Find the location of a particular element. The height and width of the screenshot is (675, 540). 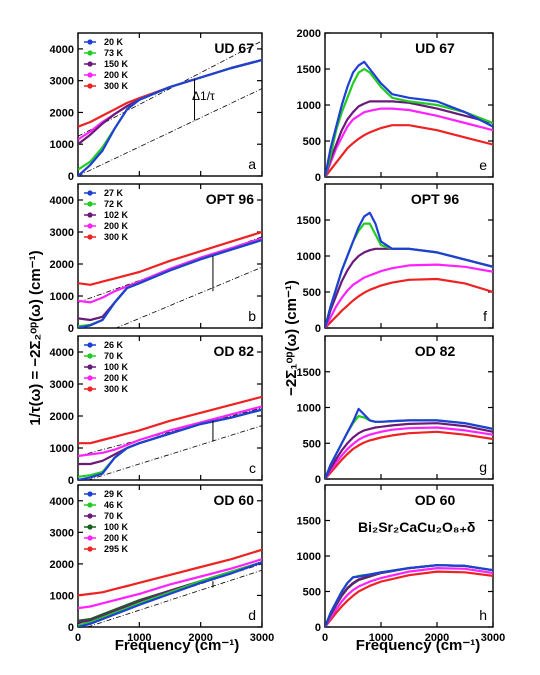

panel-d-ytick-label: 1000 is located at coordinates (62, 596).